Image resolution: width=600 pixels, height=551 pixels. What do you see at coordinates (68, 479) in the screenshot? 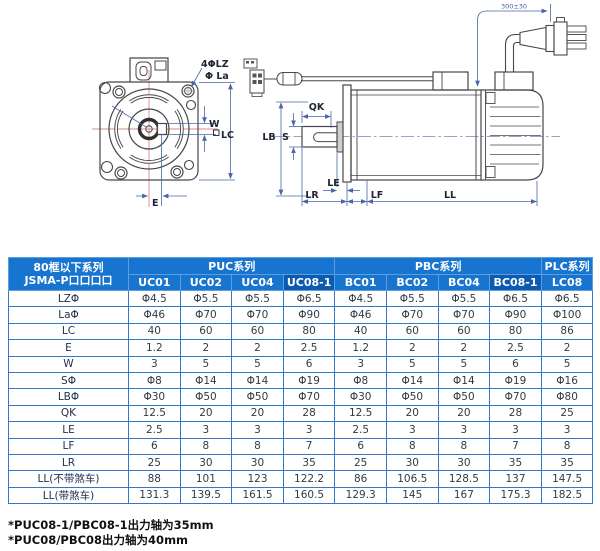
I see `row-label: LL(不带煞车)` at bounding box center [68, 479].